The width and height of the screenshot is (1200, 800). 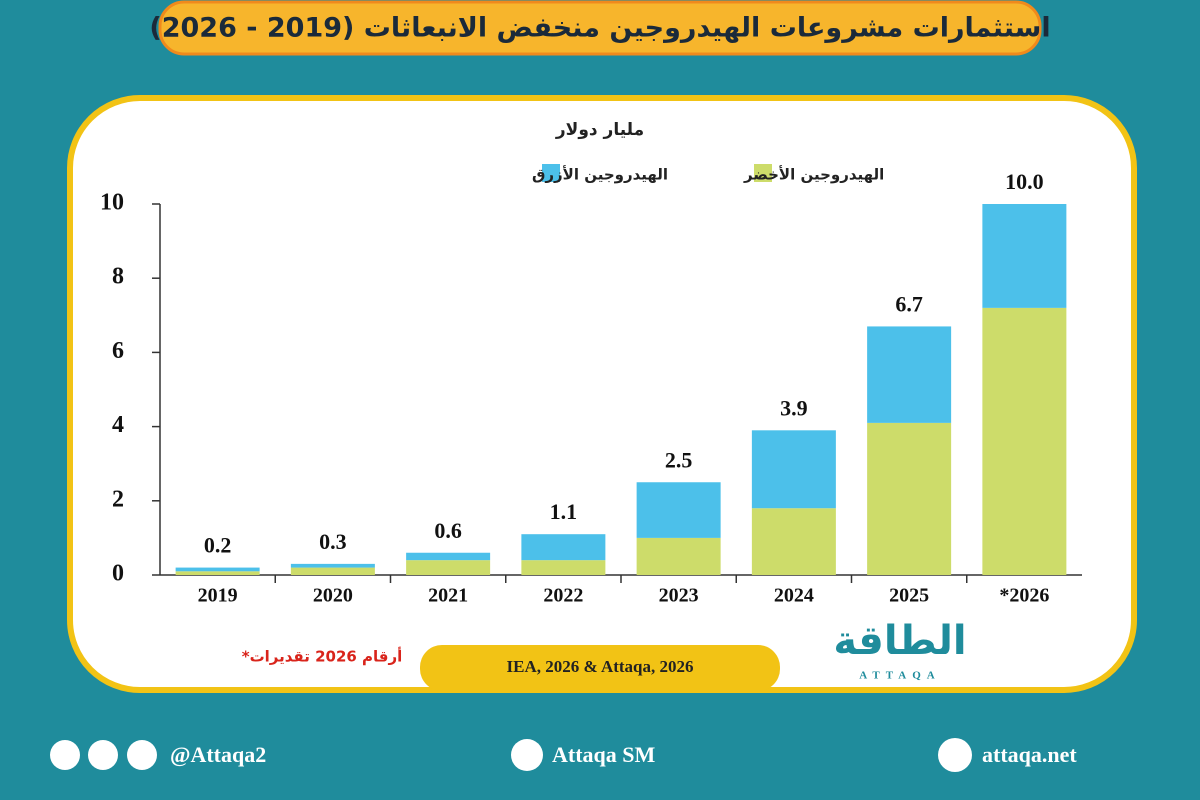 I want to click on x-tick-label: 2025, so click(x=909, y=596).